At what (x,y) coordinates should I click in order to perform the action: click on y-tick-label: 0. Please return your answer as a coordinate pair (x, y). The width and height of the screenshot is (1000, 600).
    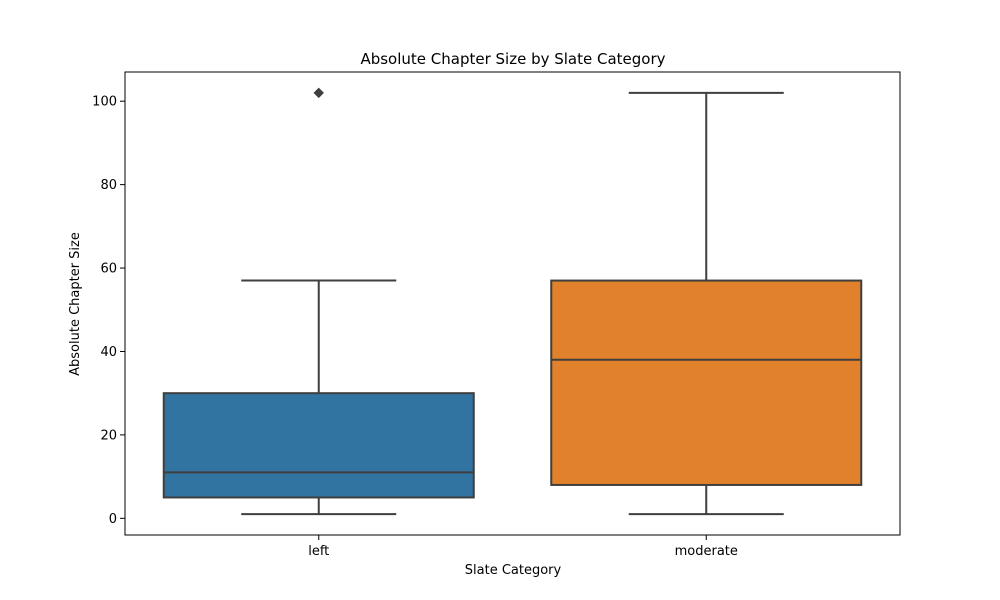
    Looking at the image, I should click on (113, 519).